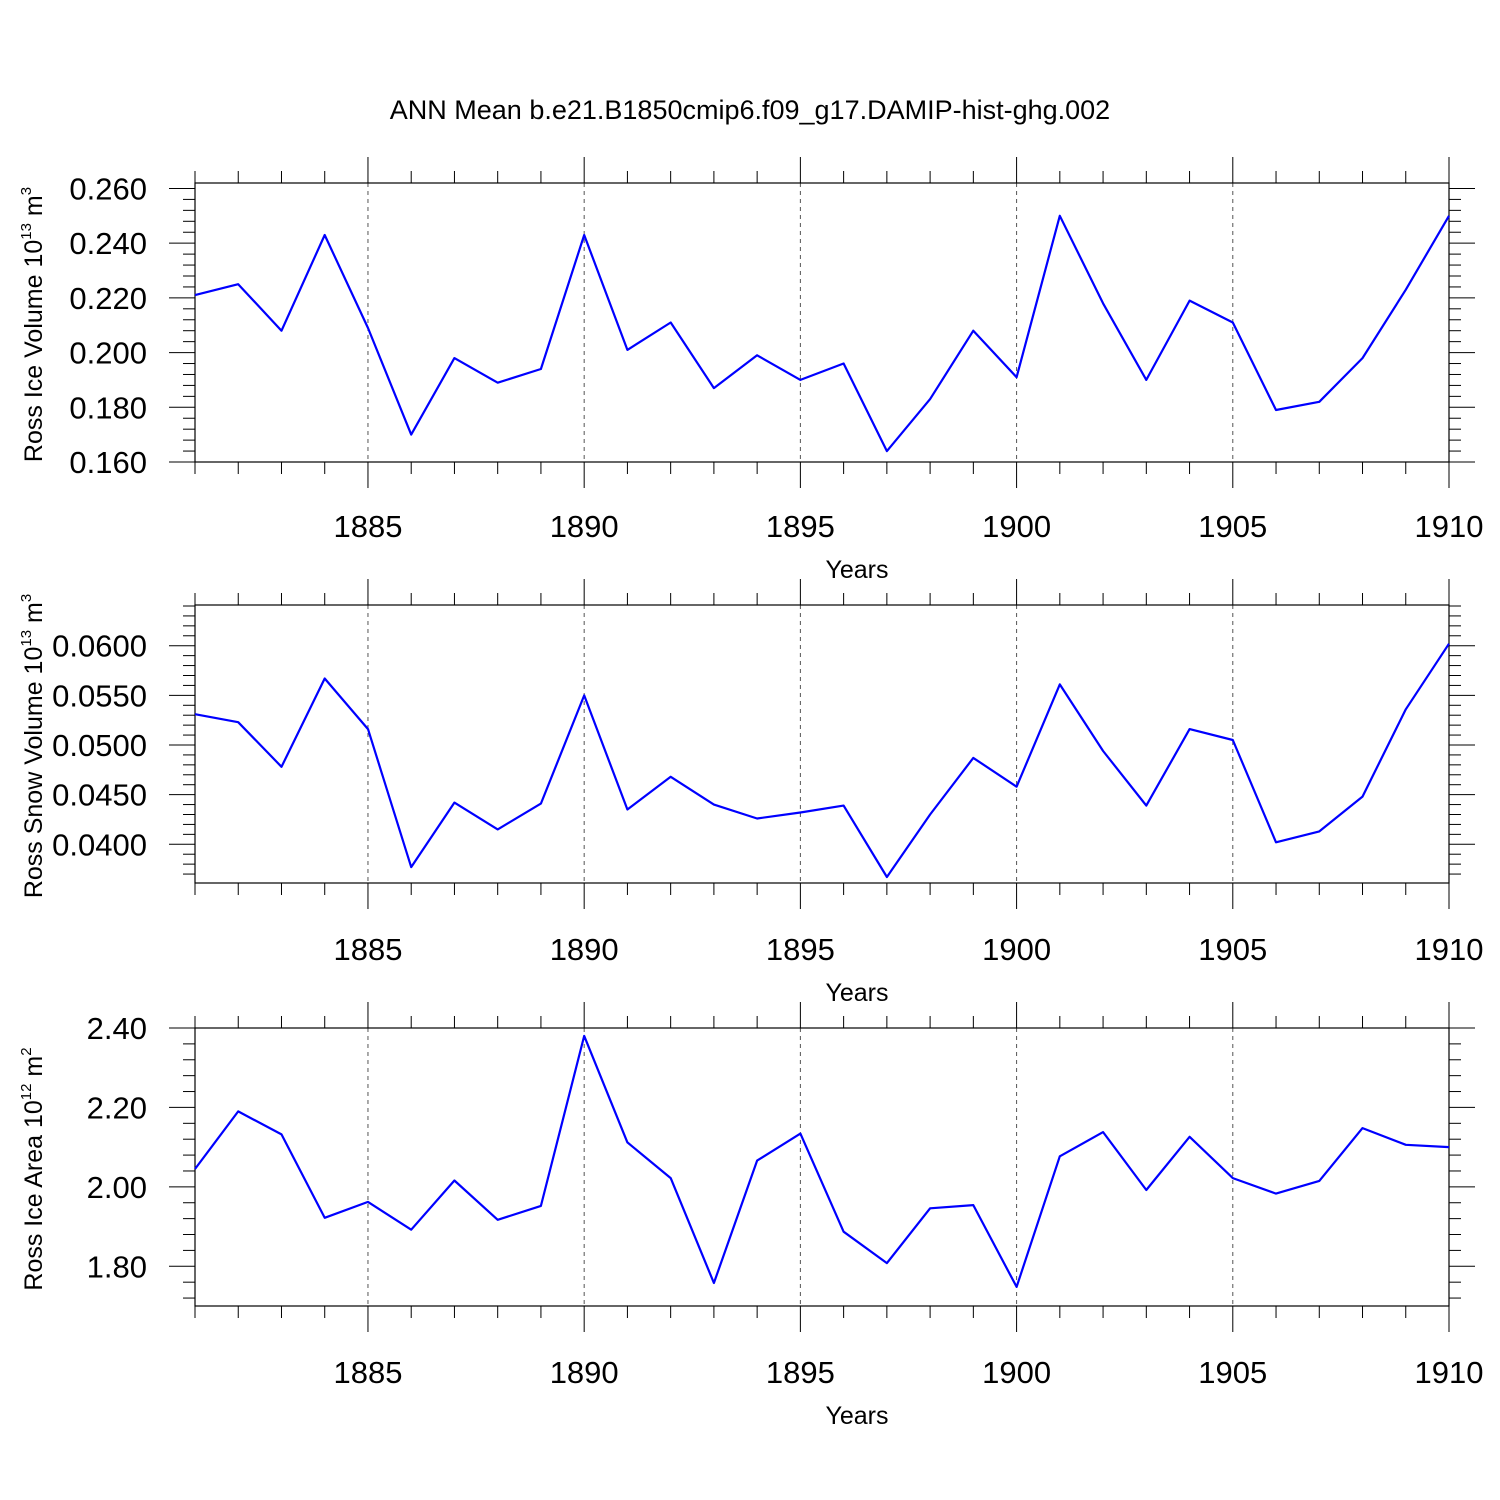 This screenshot has height=1500, width=1500. I want to click on series-line-ice-area, so click(822, 1161).